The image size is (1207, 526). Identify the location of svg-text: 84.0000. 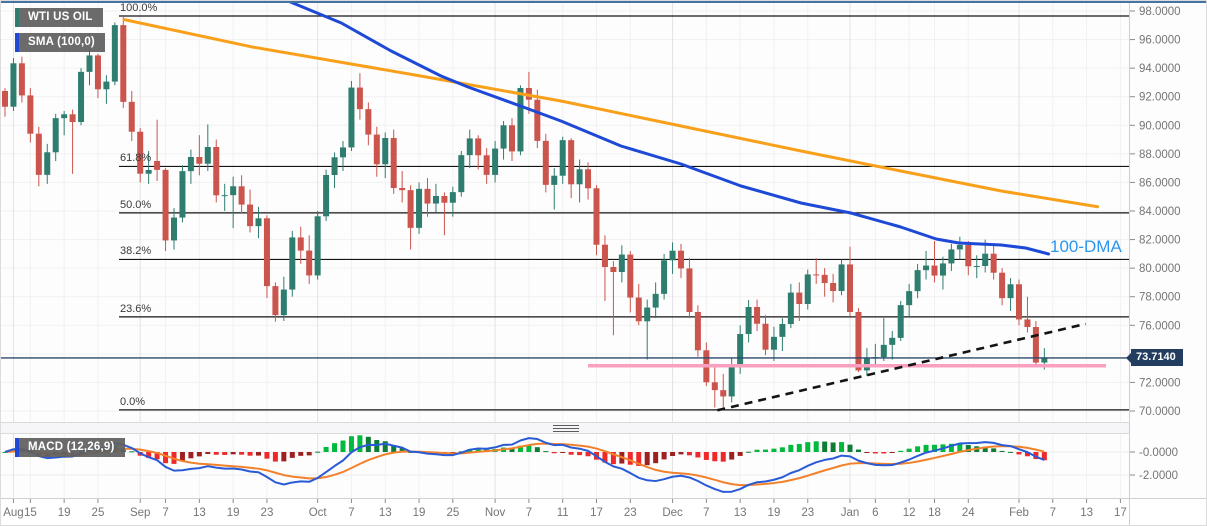
(1160, 212).